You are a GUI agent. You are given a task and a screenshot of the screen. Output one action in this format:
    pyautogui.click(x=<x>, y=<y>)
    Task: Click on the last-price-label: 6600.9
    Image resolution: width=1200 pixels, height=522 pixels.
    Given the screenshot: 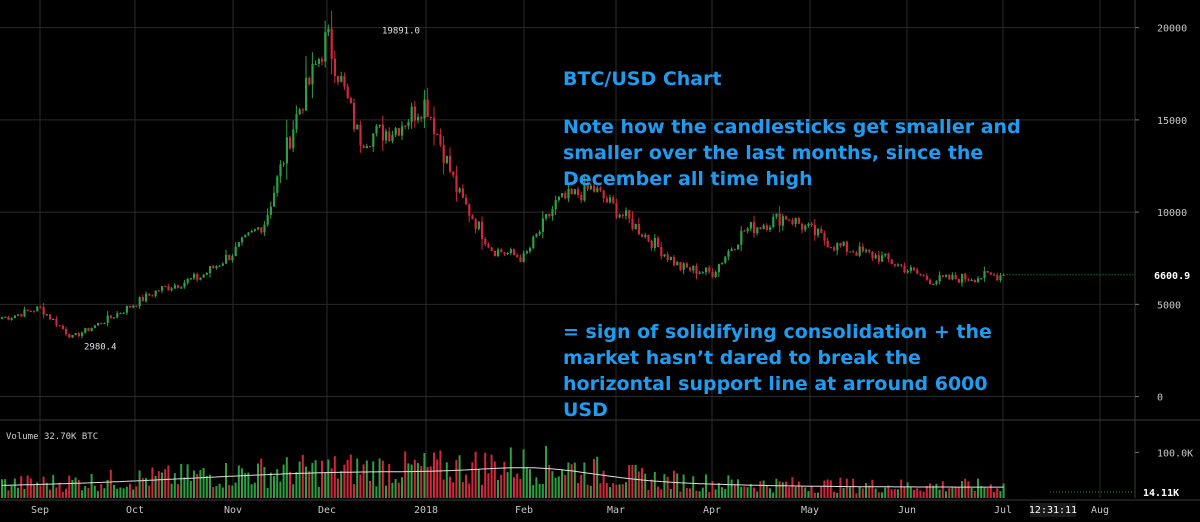 What is the action you would take?
    pyautogui.click(x=1172, y=276)
    